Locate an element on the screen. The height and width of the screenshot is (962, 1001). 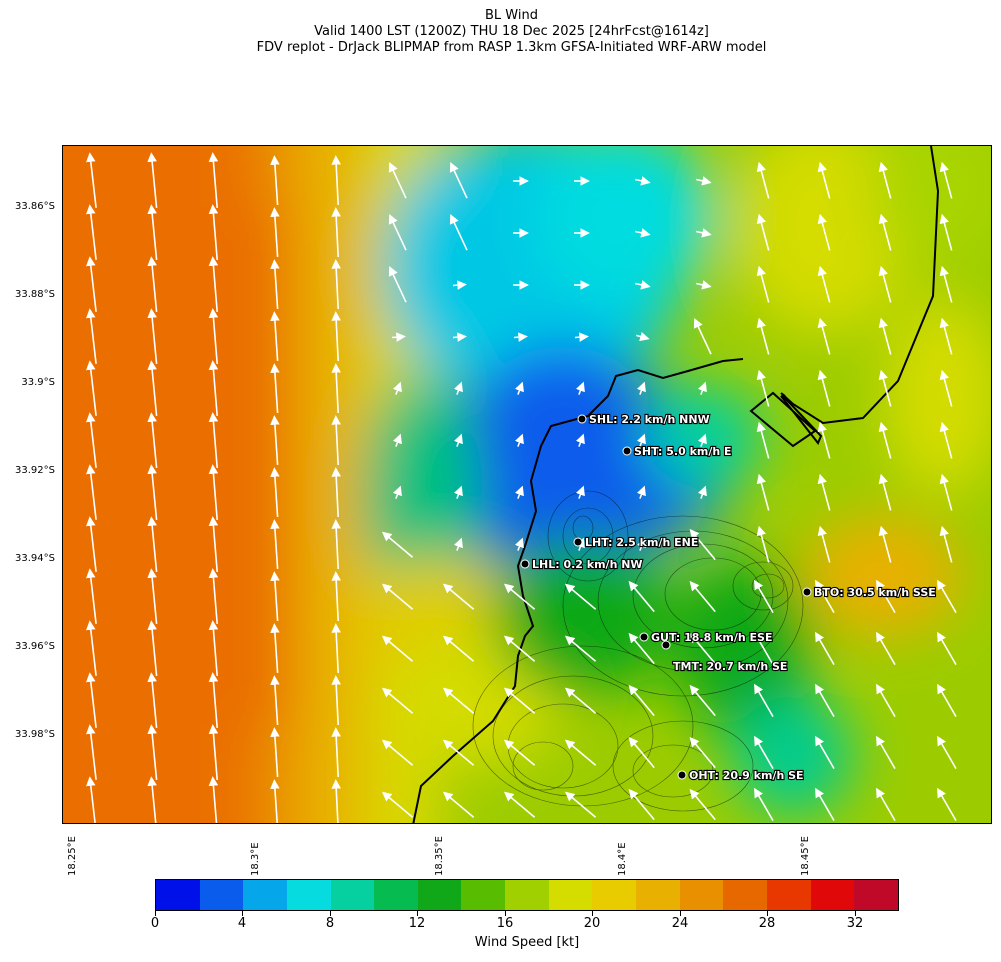
colorbar-tick-label: 4 is located at coordinates (242, 923).